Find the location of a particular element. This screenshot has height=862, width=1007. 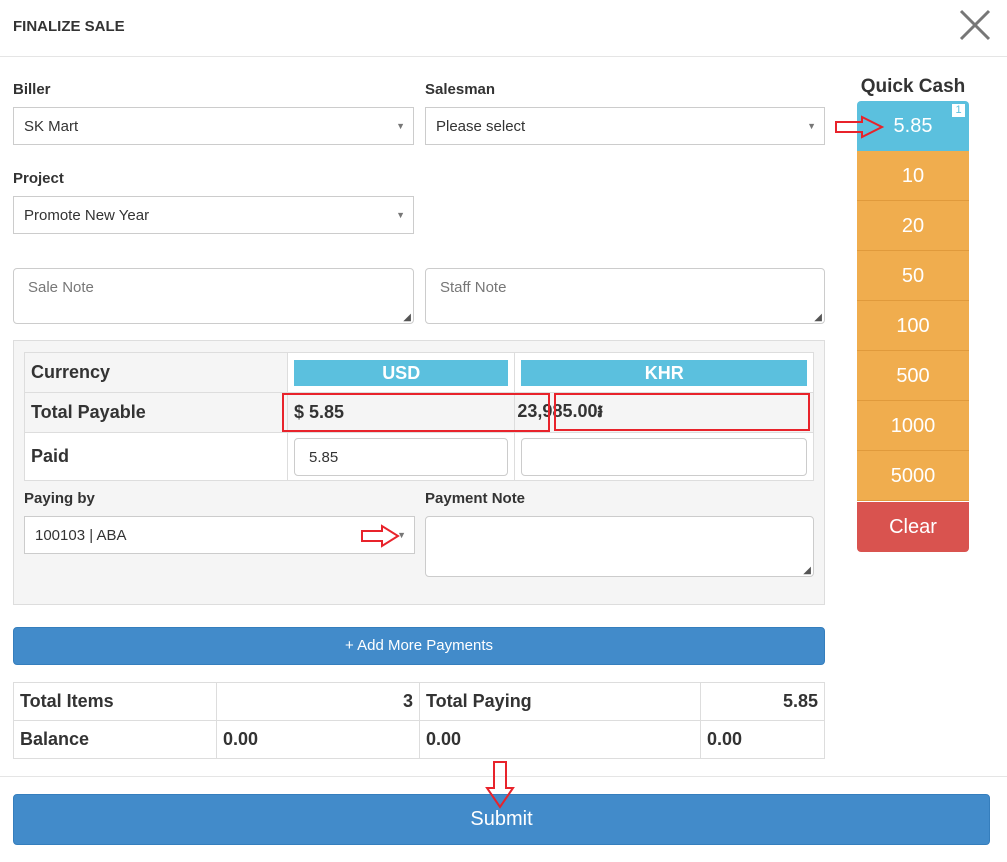

close-icon is located at coordinates (975, 25).